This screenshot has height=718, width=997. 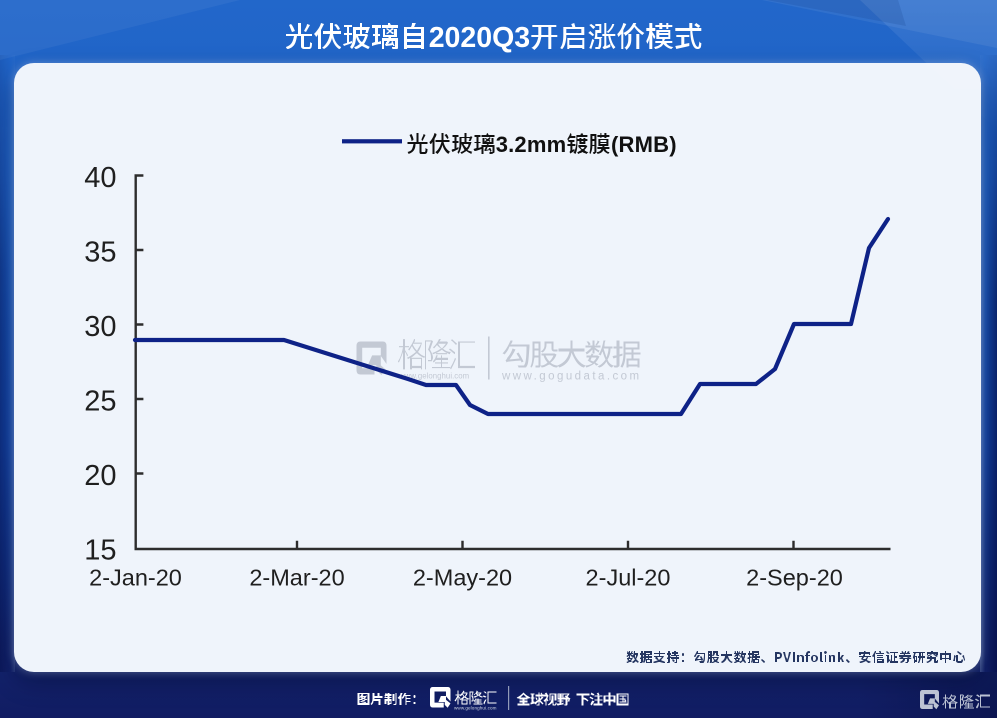 I want to click on svg-text: (RMB), so click(x=644, y=144).